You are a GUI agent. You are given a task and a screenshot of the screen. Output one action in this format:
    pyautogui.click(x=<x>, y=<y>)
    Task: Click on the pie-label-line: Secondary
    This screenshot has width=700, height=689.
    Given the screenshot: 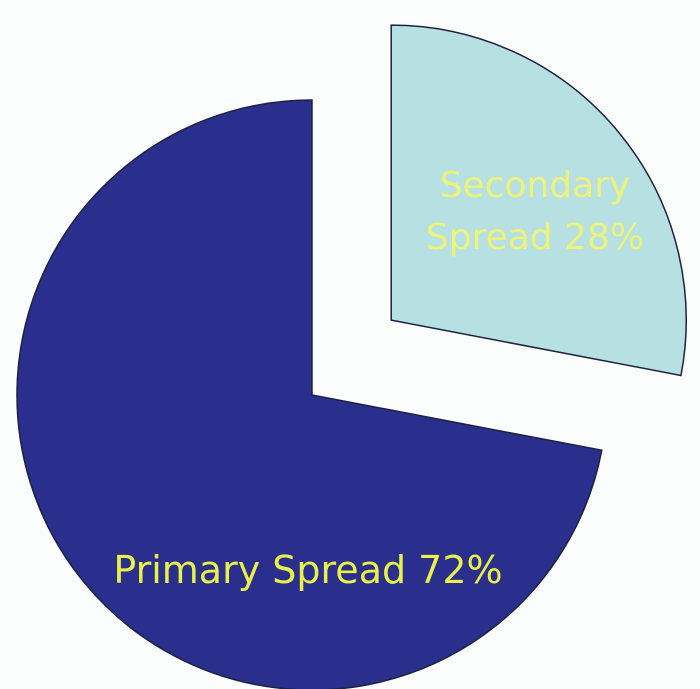 What is the action you would take?
    pyautogui.click(x=535, y=185)
    